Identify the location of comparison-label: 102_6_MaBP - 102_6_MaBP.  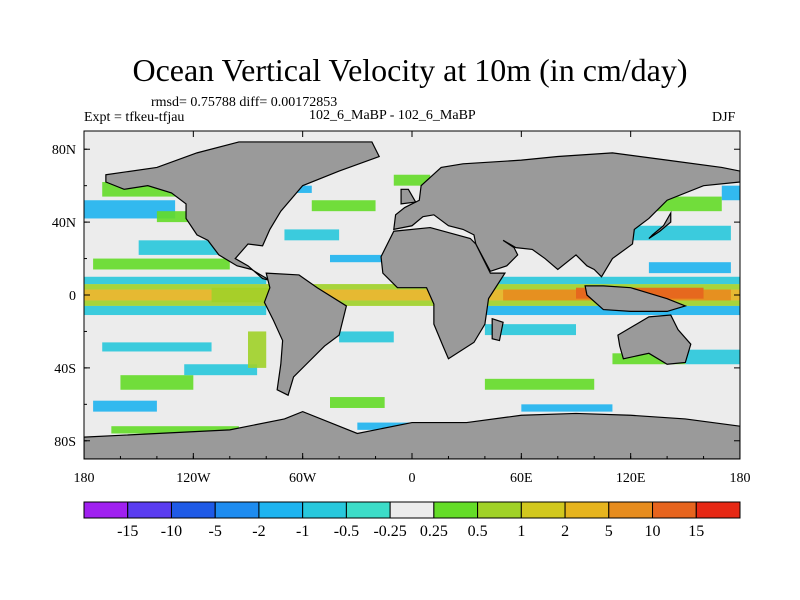
(392, 115).